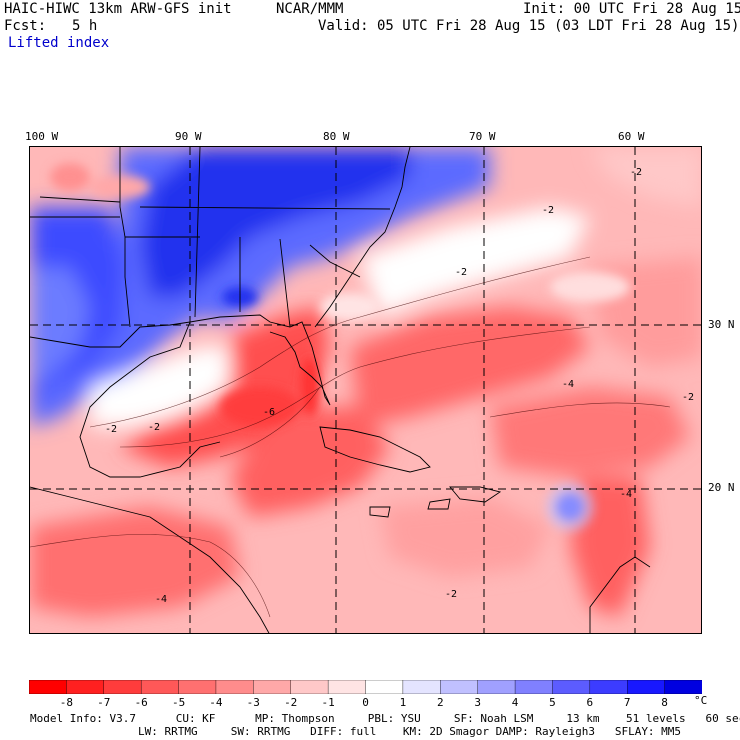  Describe the element at coordinates (85, 26) in the screenshot. I see `forecast-hour: 5 h` at that location.